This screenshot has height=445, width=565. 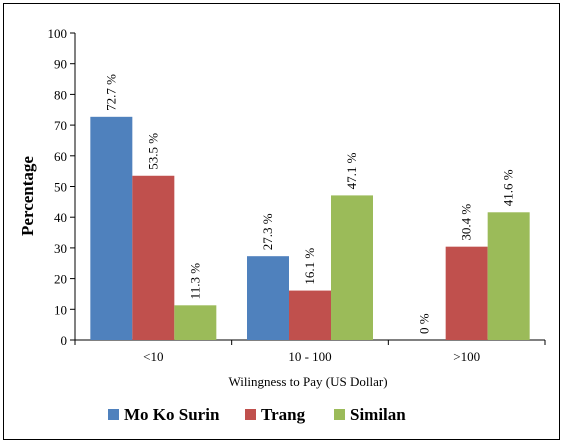 I want to click on data-label: 0 %, so click(x=424, y=323).